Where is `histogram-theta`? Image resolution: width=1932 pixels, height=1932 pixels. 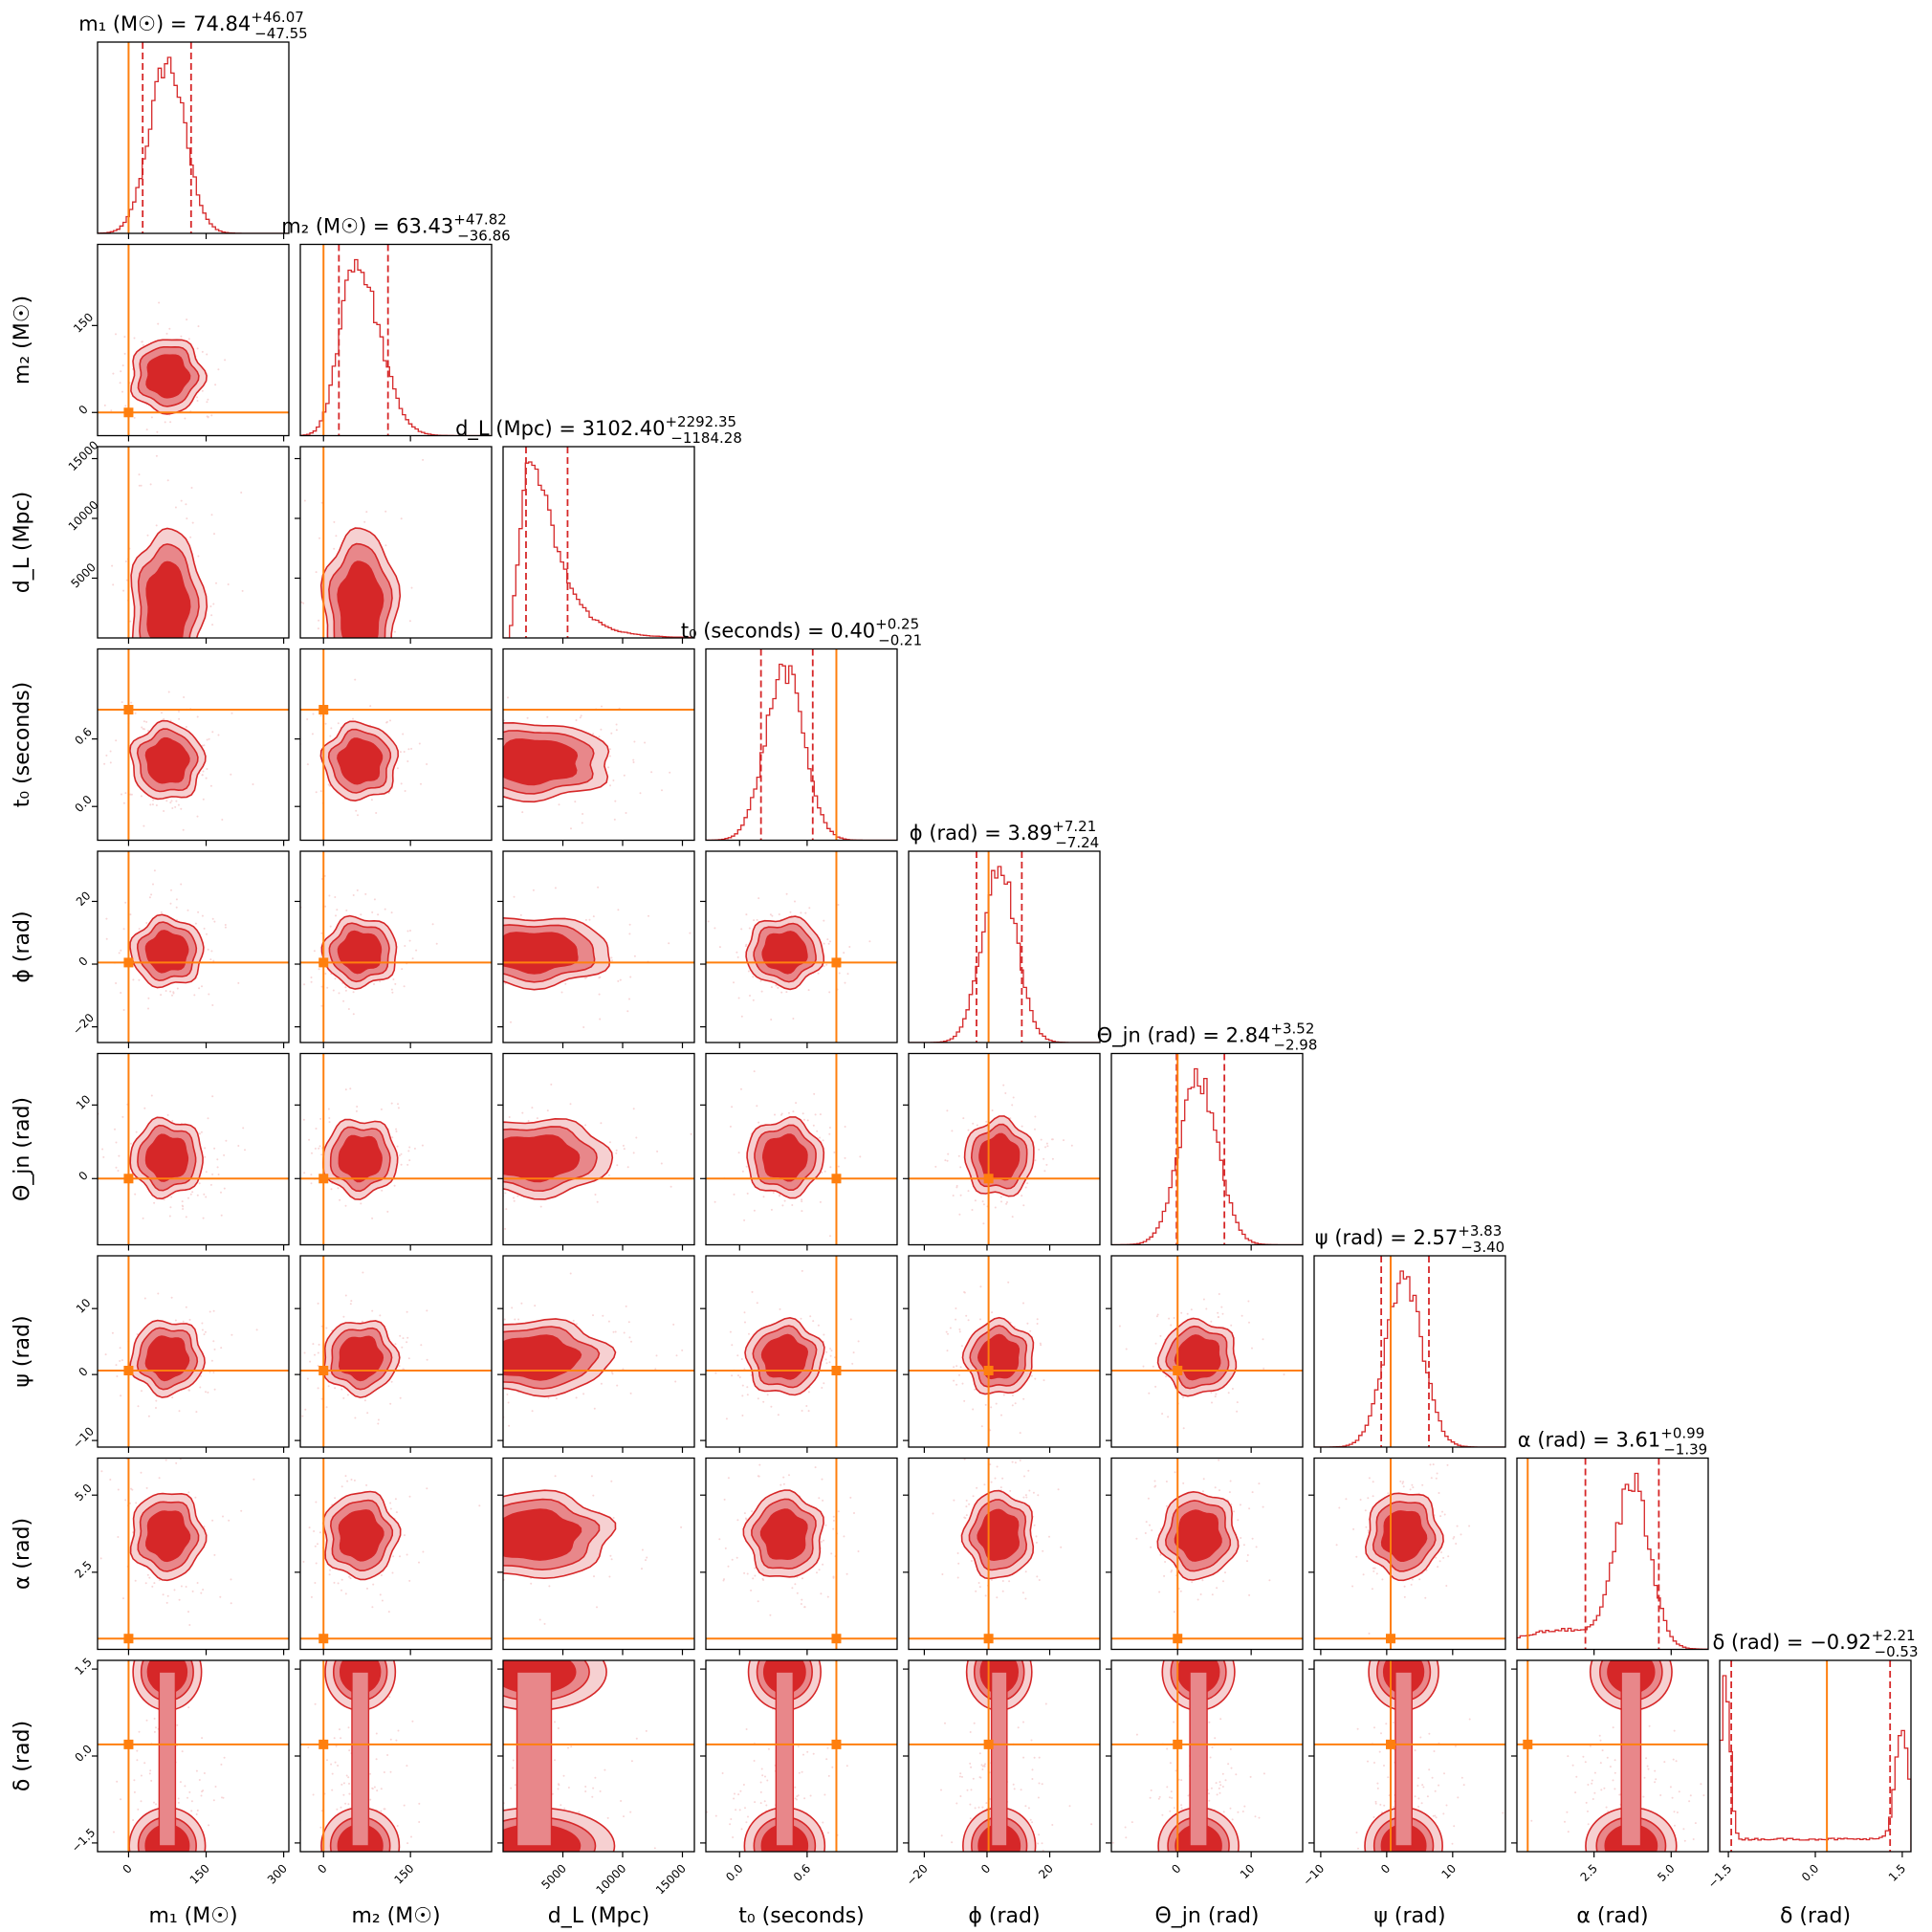 histogram-theta is located at coordinates (1207, 1156).